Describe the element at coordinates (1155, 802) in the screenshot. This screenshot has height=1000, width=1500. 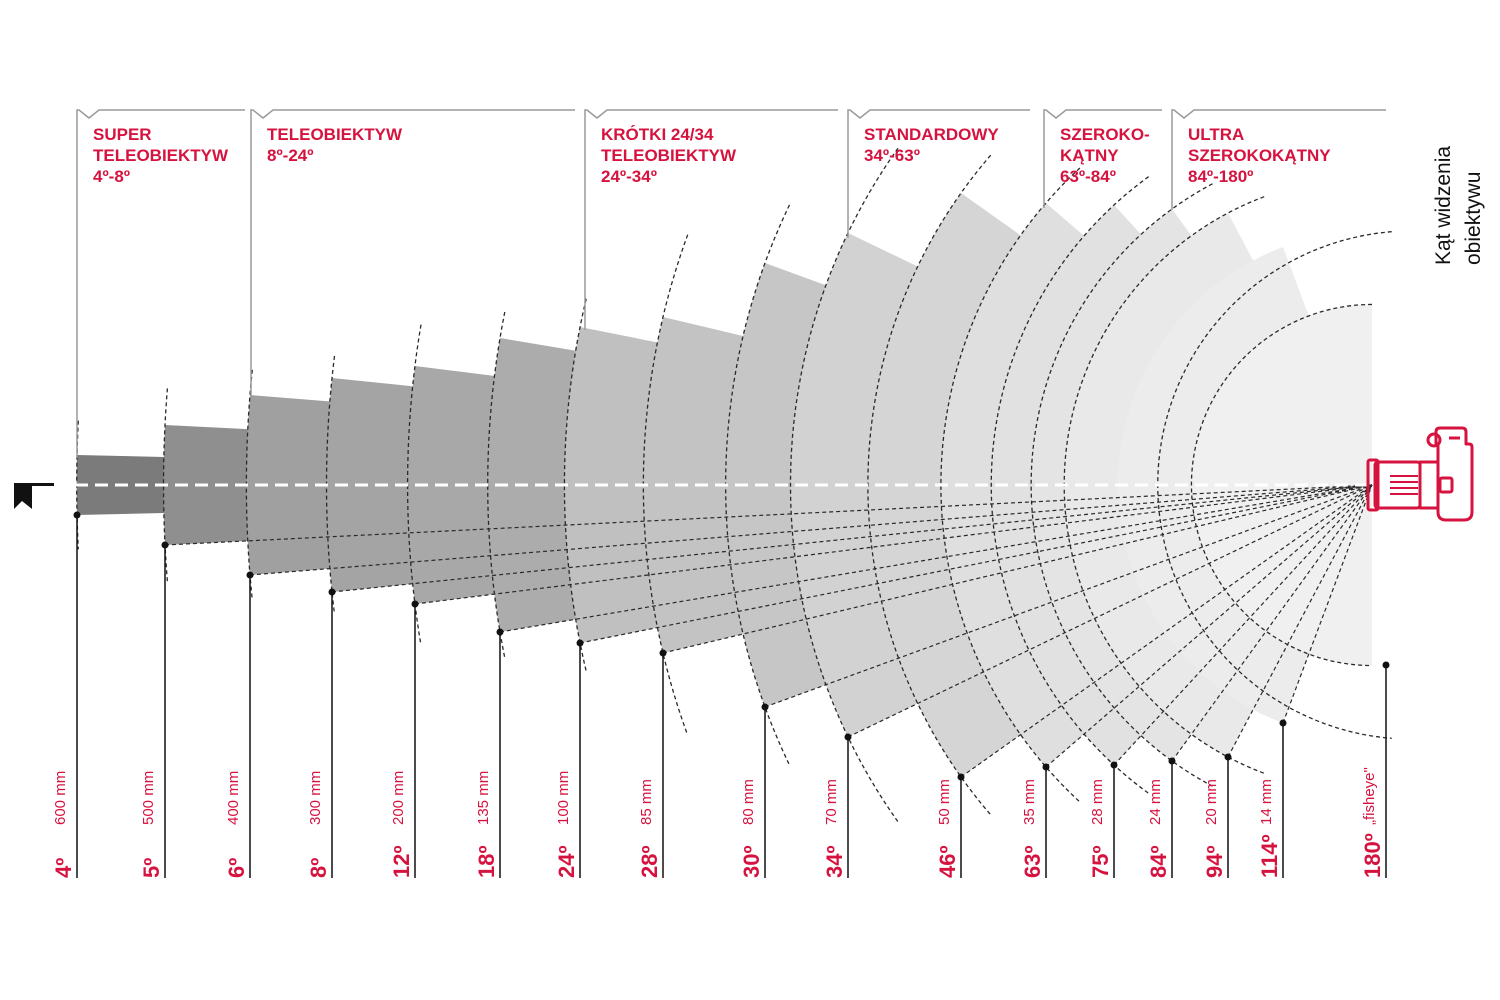
I see `focal-label: 24 mm` at that location.